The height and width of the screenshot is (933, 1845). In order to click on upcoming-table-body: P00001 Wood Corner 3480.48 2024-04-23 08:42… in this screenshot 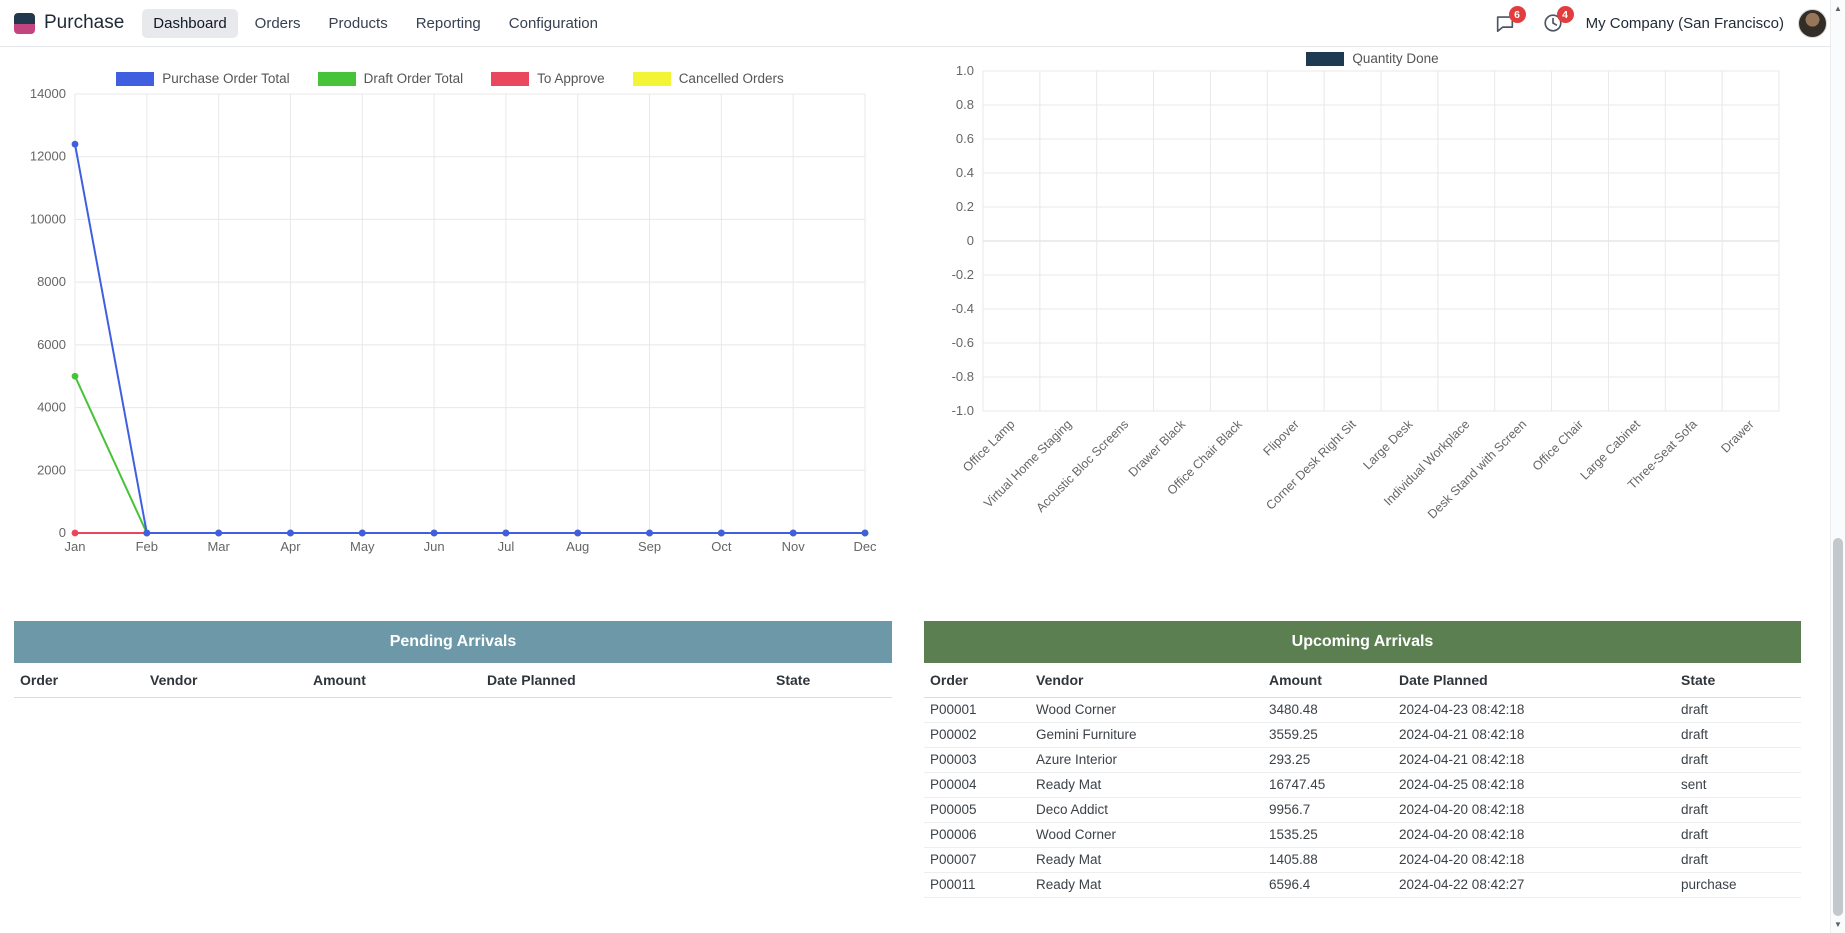, I will do `click(1362, 797)`.